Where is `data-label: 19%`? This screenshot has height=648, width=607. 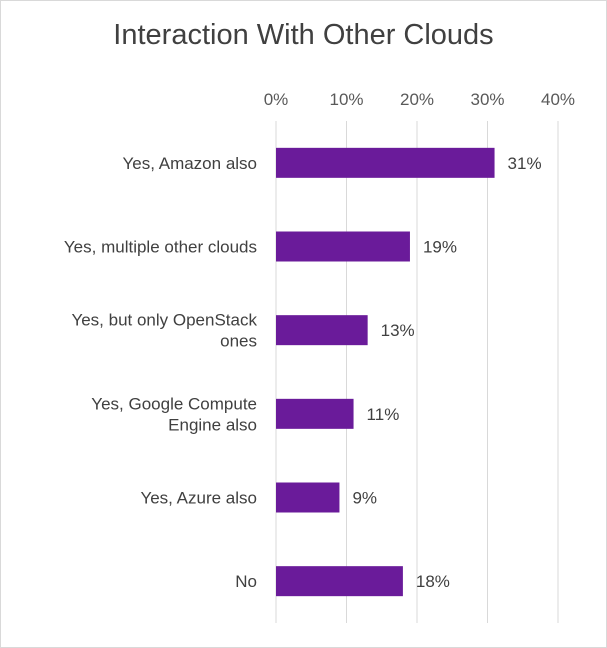 data-label: 19% is located at coordinates (440, 247).